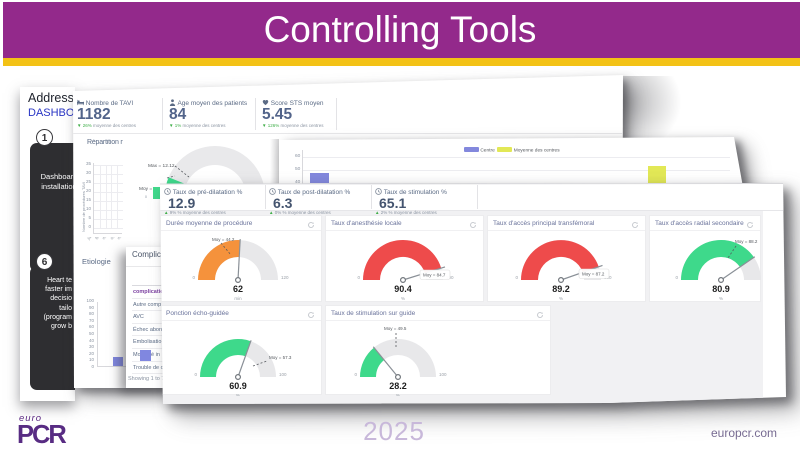  Describe the element at coordinates (395, 328) in the screenshot. I see `svg-text: Moy = 49.5` at that location.